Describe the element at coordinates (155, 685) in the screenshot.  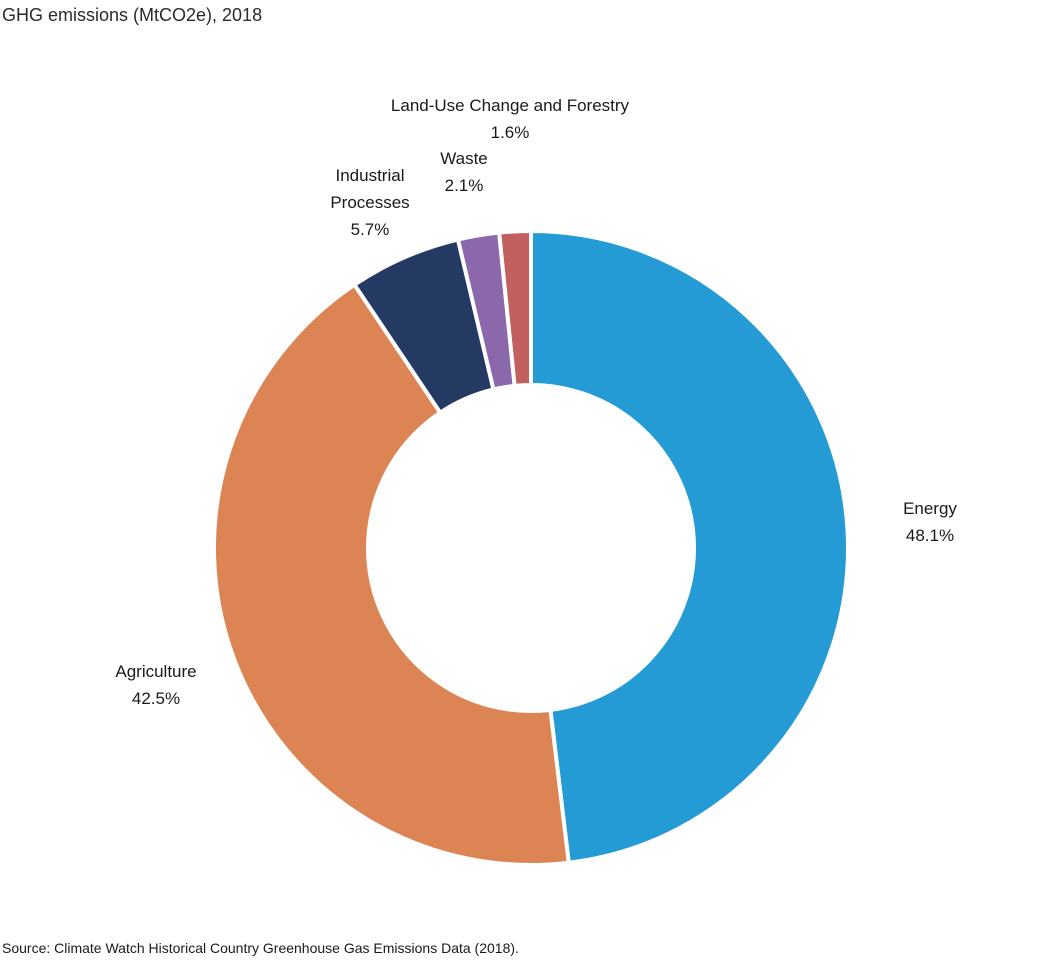
I see `label-agriculture: Agriculture 42.5%` at that location.